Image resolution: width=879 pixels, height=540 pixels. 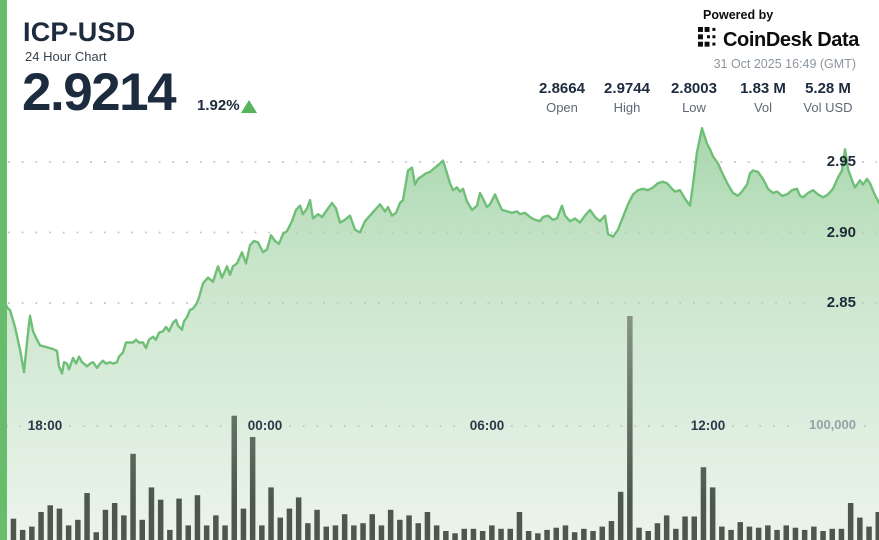 What do you see at coordinates (828, 107) in the screenshot?
I see `stat-volume-usd-label: Vol USD` at bounding box center [828, 107].